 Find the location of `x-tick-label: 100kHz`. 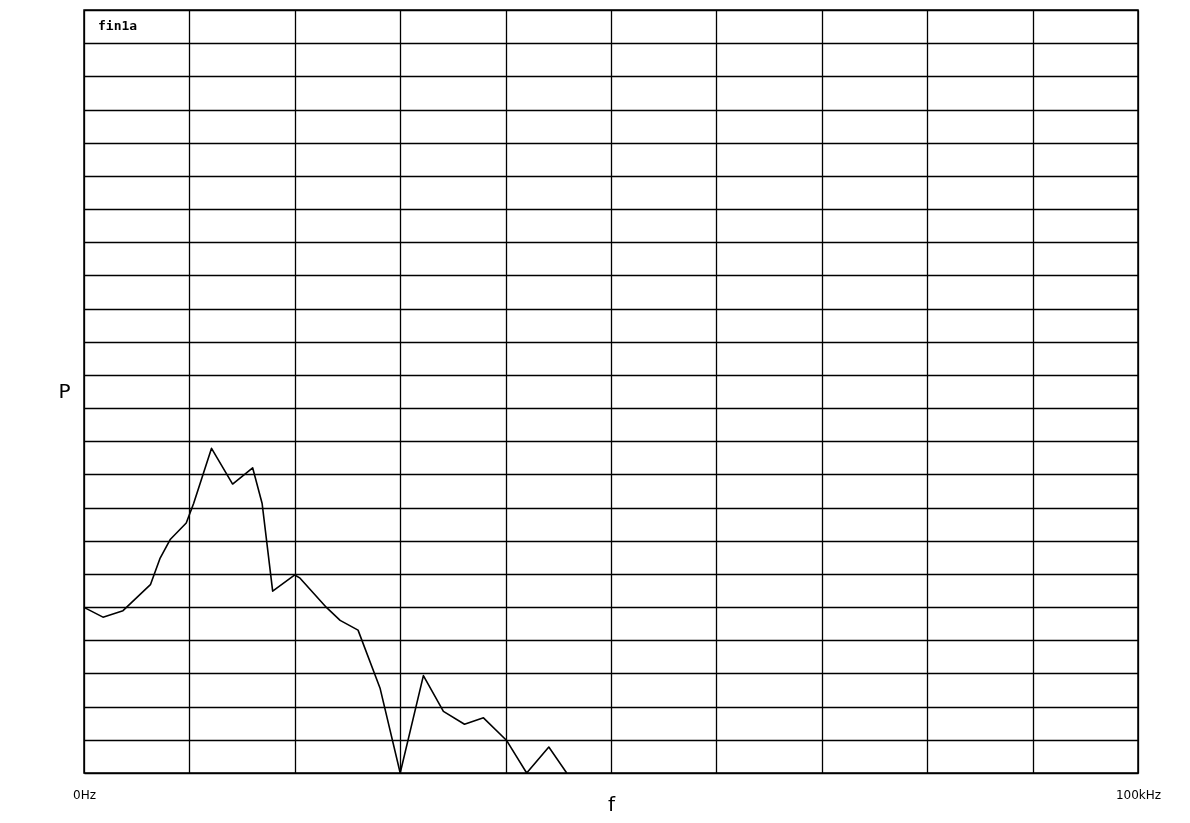

x-tick-label: 100kHz is located at coordinates (1138, 794).